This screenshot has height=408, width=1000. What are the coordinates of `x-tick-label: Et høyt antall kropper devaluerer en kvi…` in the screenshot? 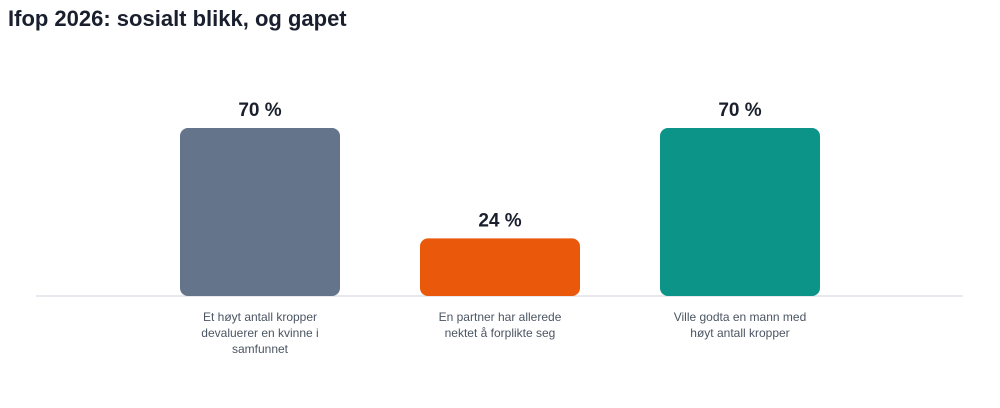 It's located at (260, 333).